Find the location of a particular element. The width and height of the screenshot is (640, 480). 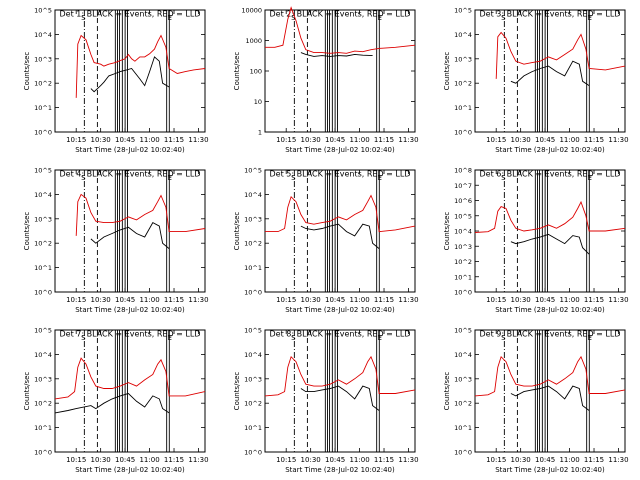

y-tick-label: 1 is located at coordinates (260, 133).